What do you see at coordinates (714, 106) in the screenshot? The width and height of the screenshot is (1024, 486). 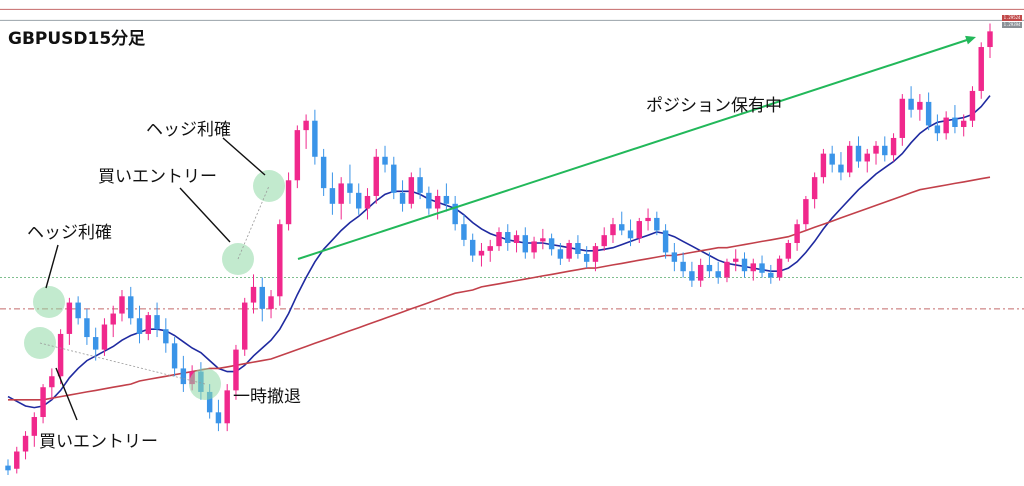 I see `annotation-position-hold: ポジション保有中` at bounding box center [714, 106].